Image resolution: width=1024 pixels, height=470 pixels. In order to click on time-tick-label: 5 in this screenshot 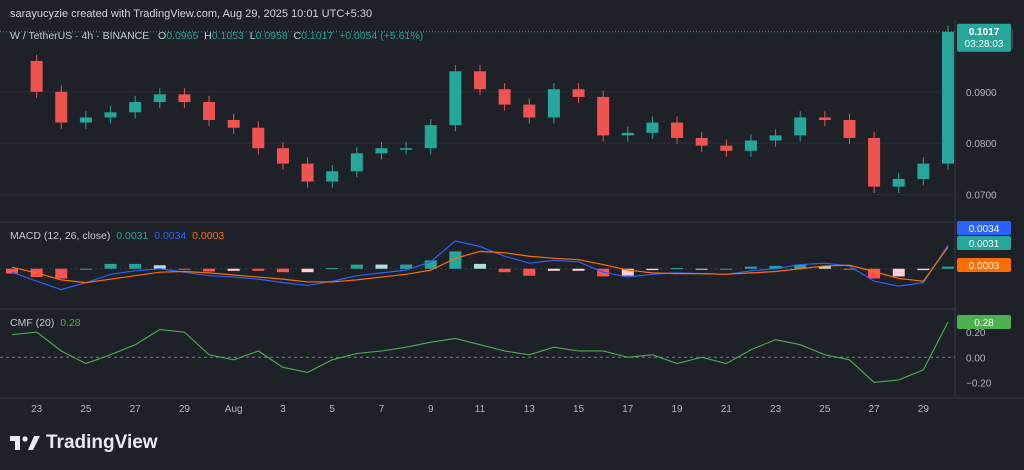, I will do `click(332, 409)`.